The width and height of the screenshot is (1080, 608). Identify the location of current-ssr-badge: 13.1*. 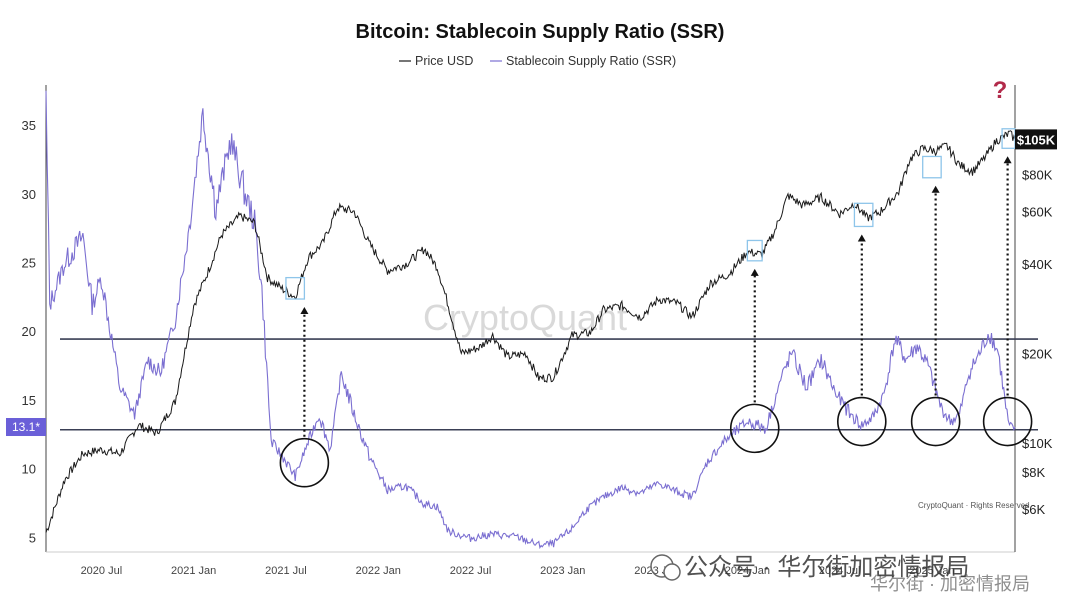
(26, 427).